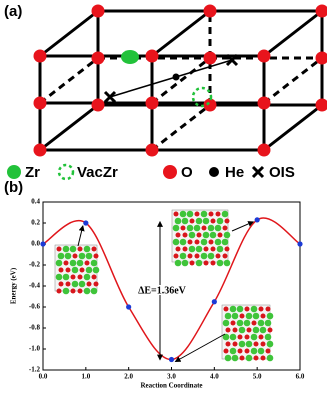 This screenshot has width=327, height=401. Describe the element at coordinates (14, 285) in the screenshot. I see `y-axis-label: Energy (eV)` at that location.